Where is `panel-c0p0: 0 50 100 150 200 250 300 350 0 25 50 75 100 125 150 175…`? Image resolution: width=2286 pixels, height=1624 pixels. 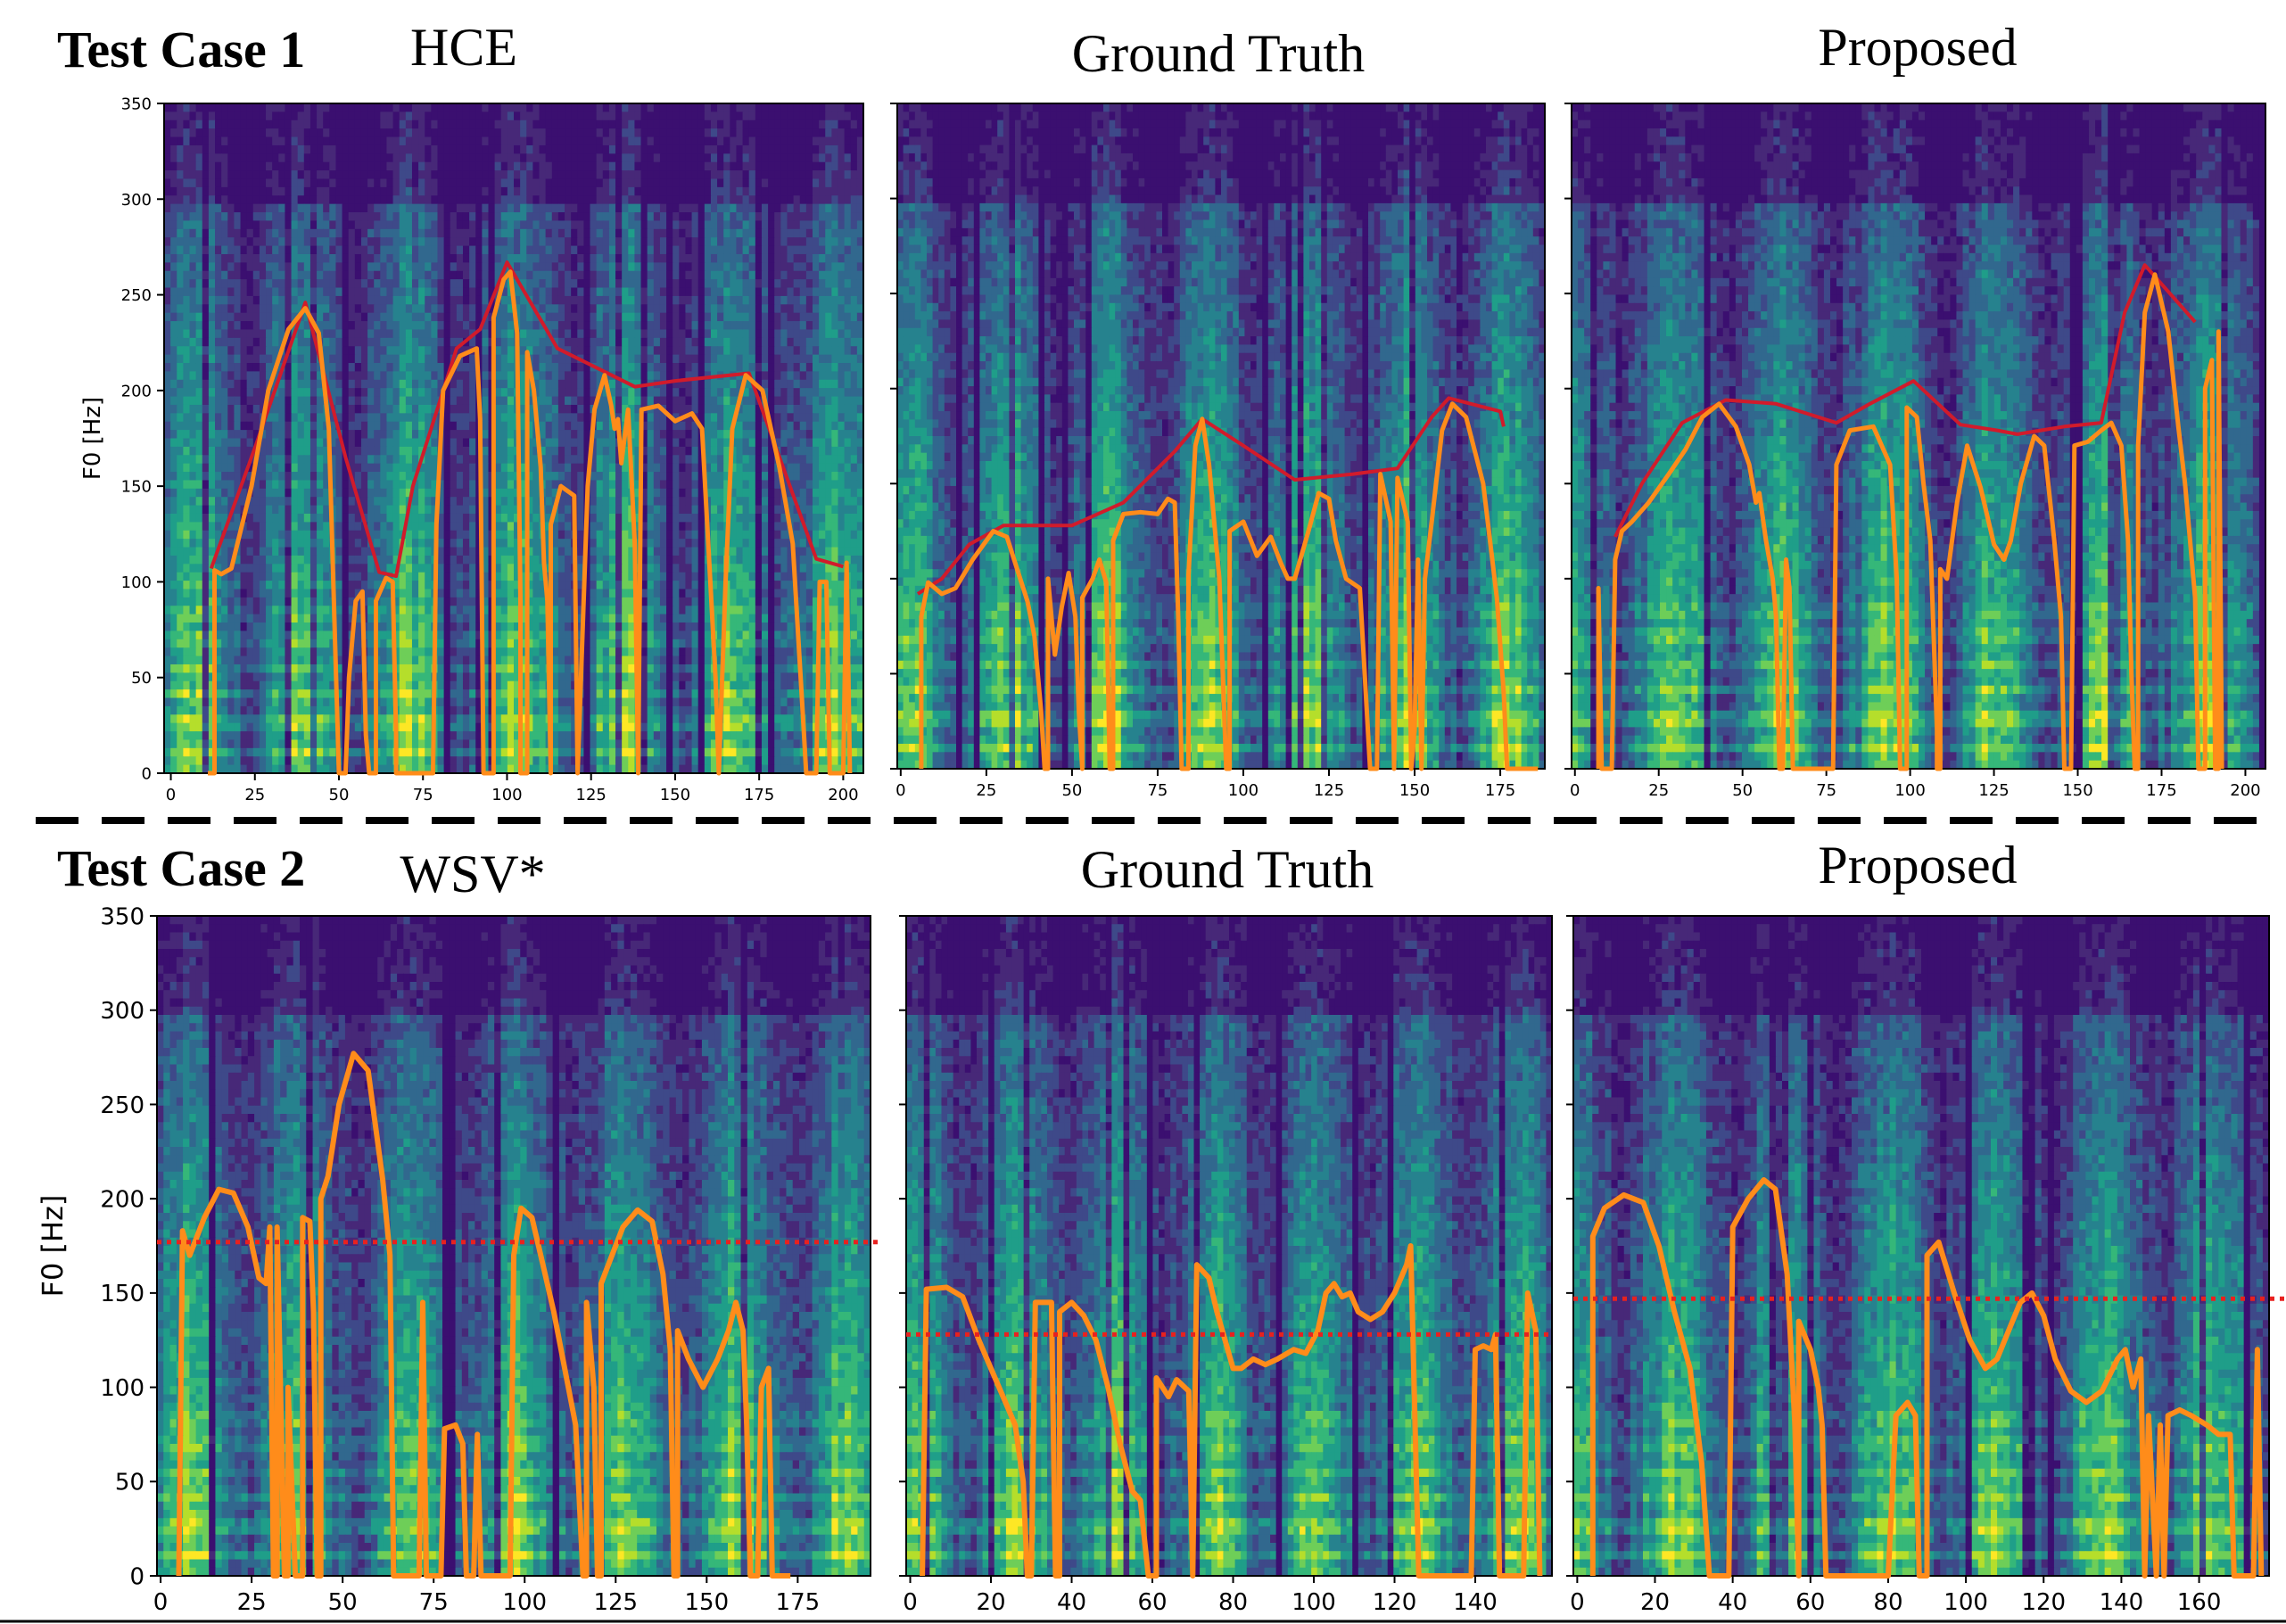 panel-c0p0: 0 50 100 150 200 250 300 350 0 25 50 75 100 125 150 175… is located at coordinates (471, 449).